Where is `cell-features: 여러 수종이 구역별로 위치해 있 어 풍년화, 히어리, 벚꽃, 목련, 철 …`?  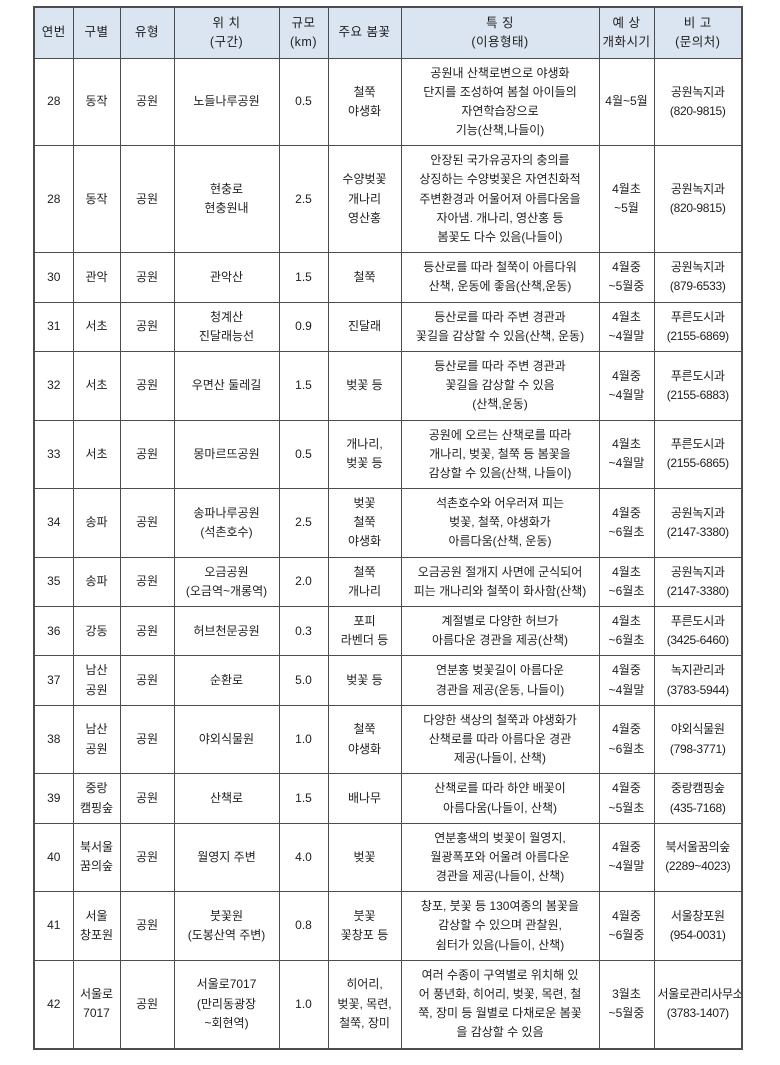 cell-features: 여러 수종이 구역별로 위치해 있 어 풍년화, 히어리, 벚꽃, 목련, 철 … is located at coordinates (500, 1004).